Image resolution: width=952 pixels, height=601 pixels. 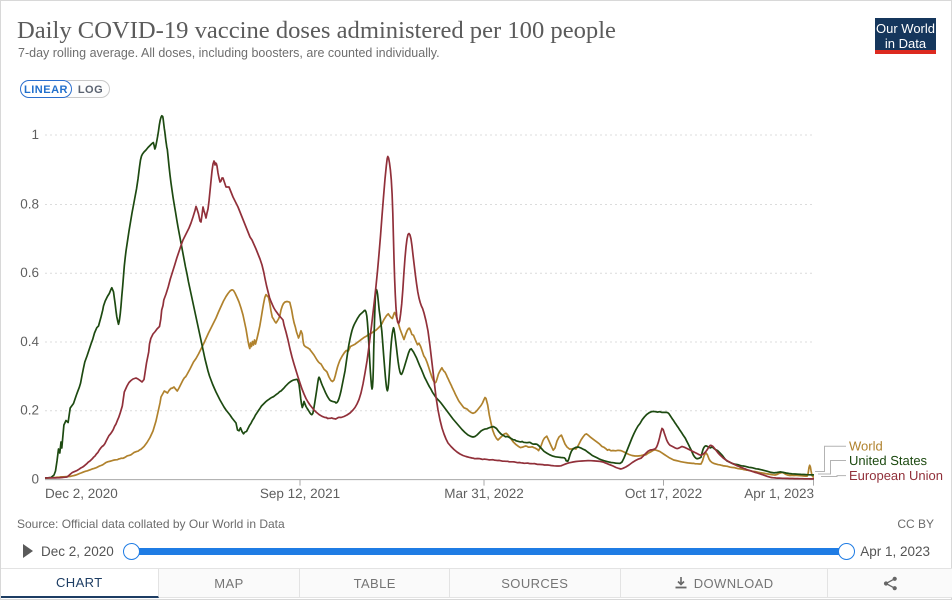 What do you see at coordinates (779, 493) in the screenshot?
I see `svg-text: Apr 1, 2023` at bounding box center [779, 493].